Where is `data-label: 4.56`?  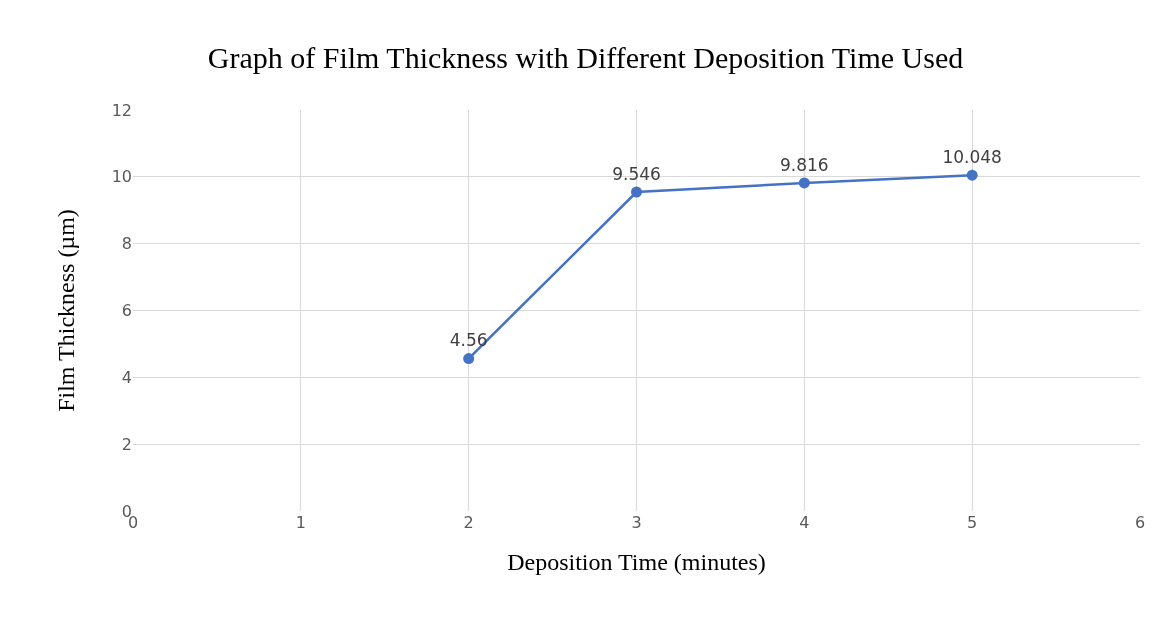
data-label: 4.56 is located at coordinates (468, 340).